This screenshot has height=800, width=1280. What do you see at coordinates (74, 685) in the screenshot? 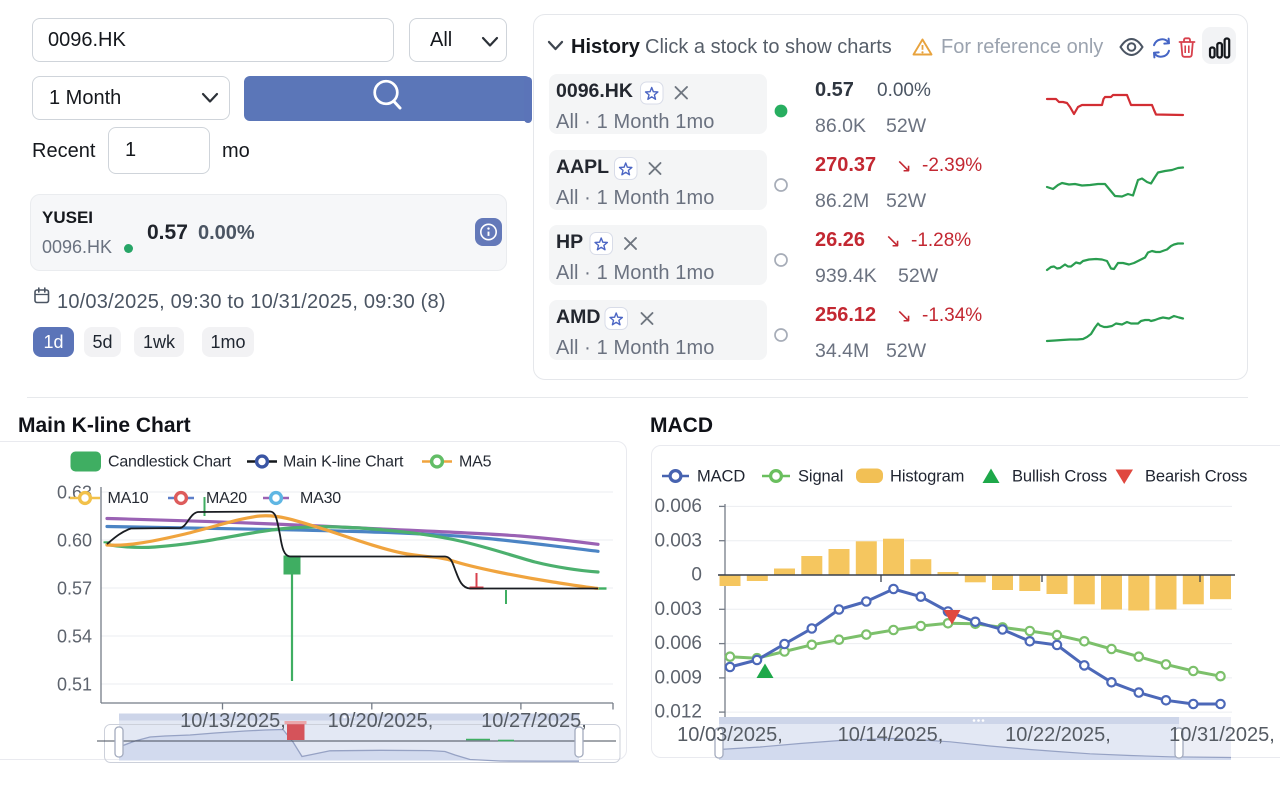
I see `svg-text: 0.51` at bounding box center [74, 685].